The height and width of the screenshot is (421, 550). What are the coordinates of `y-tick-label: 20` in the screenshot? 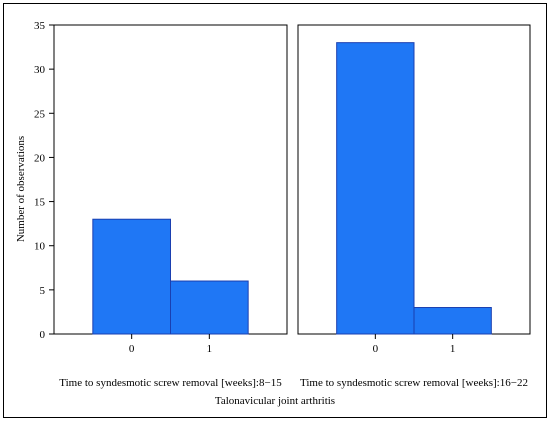 It's located at (40, 158).